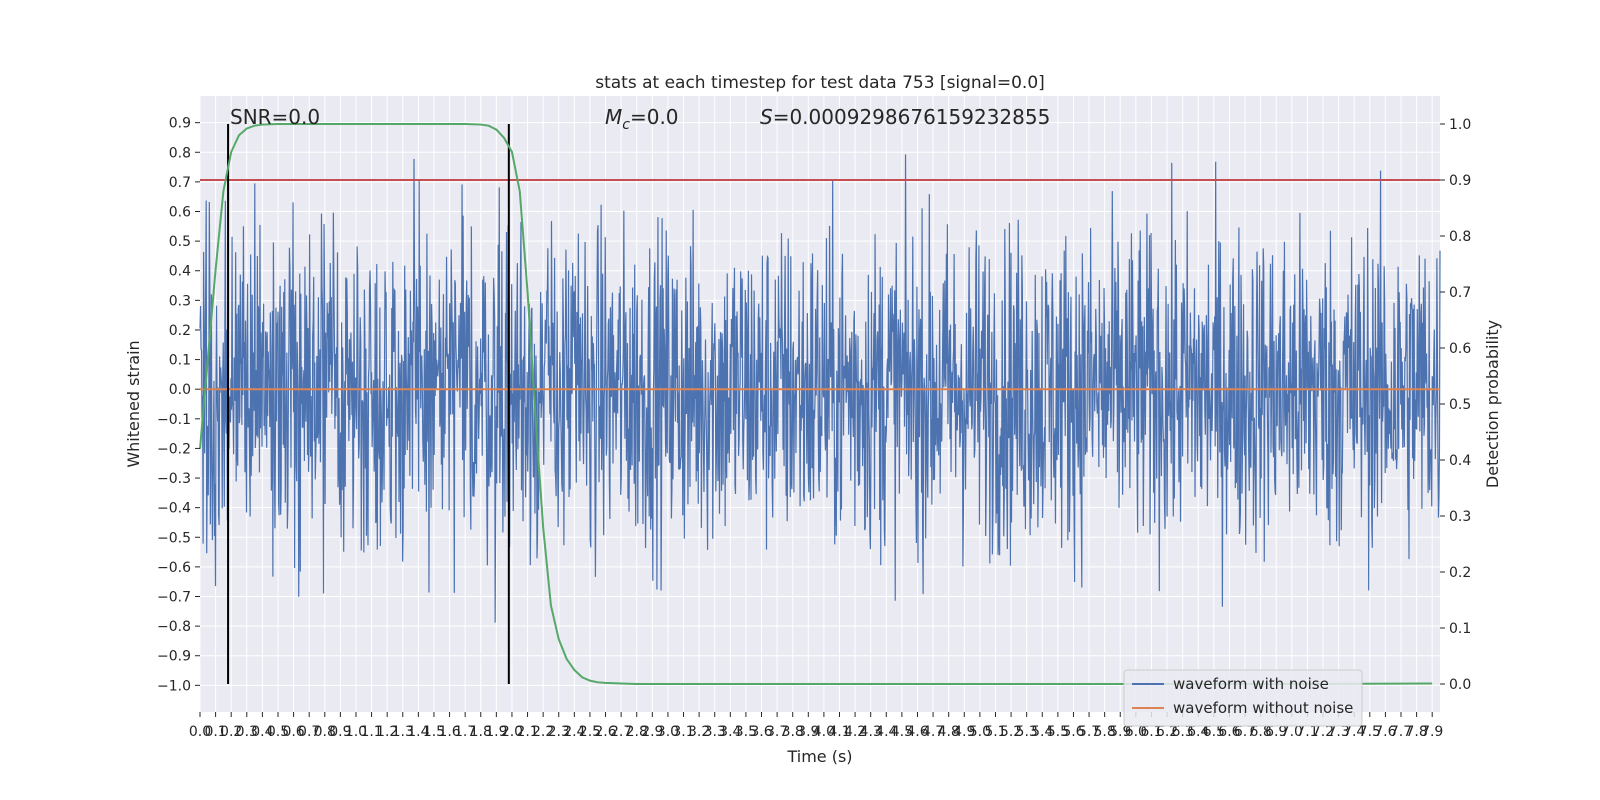 The width and height of the screenshot is (1600, 800). Describe the element at coordinates (613, 117) in the screenshot. I see `mc-symbol: M` at that location.